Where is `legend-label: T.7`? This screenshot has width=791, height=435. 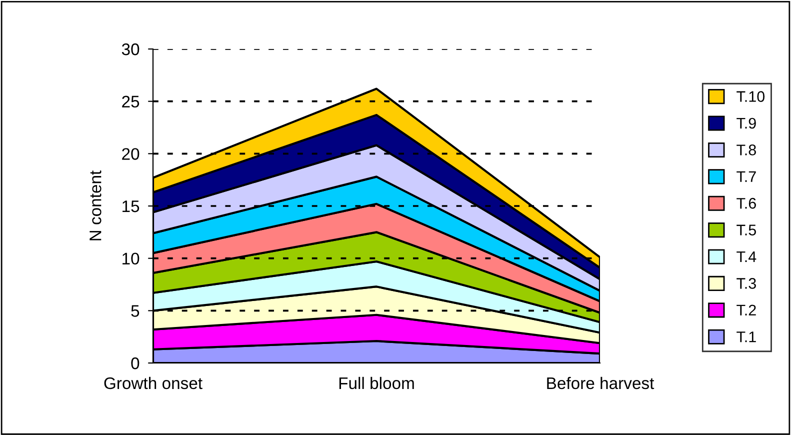
legend-label: T.7 is located at coordinates (746, 176).